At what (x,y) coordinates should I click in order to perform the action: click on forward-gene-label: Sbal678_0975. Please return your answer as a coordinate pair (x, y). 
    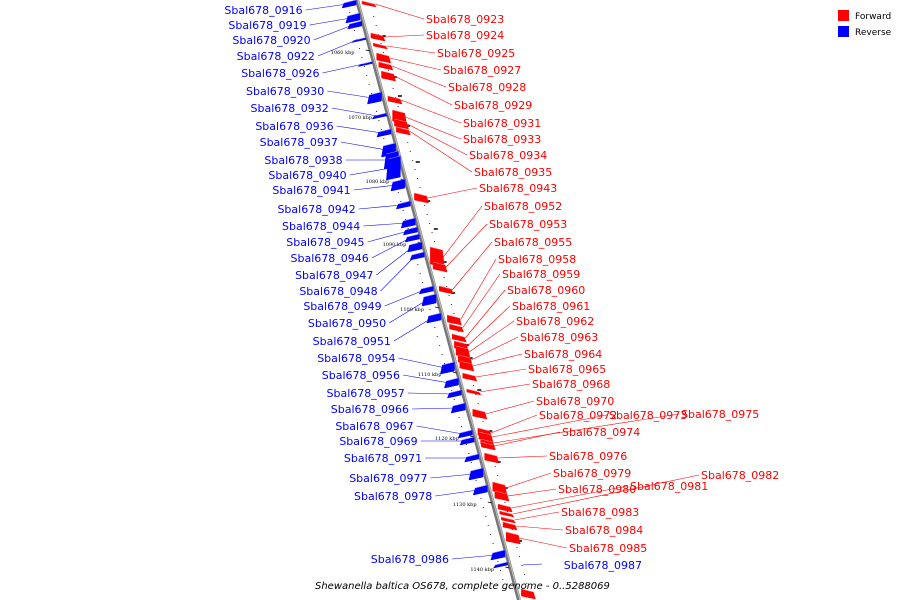
    Looking at the image, I should click on (720, 414).